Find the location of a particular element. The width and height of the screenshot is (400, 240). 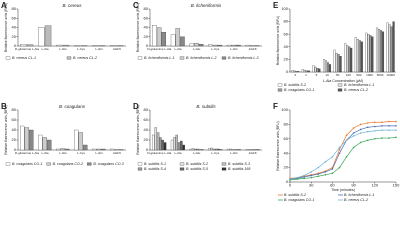

panel-letter: C is located at coordinates (136, 5).